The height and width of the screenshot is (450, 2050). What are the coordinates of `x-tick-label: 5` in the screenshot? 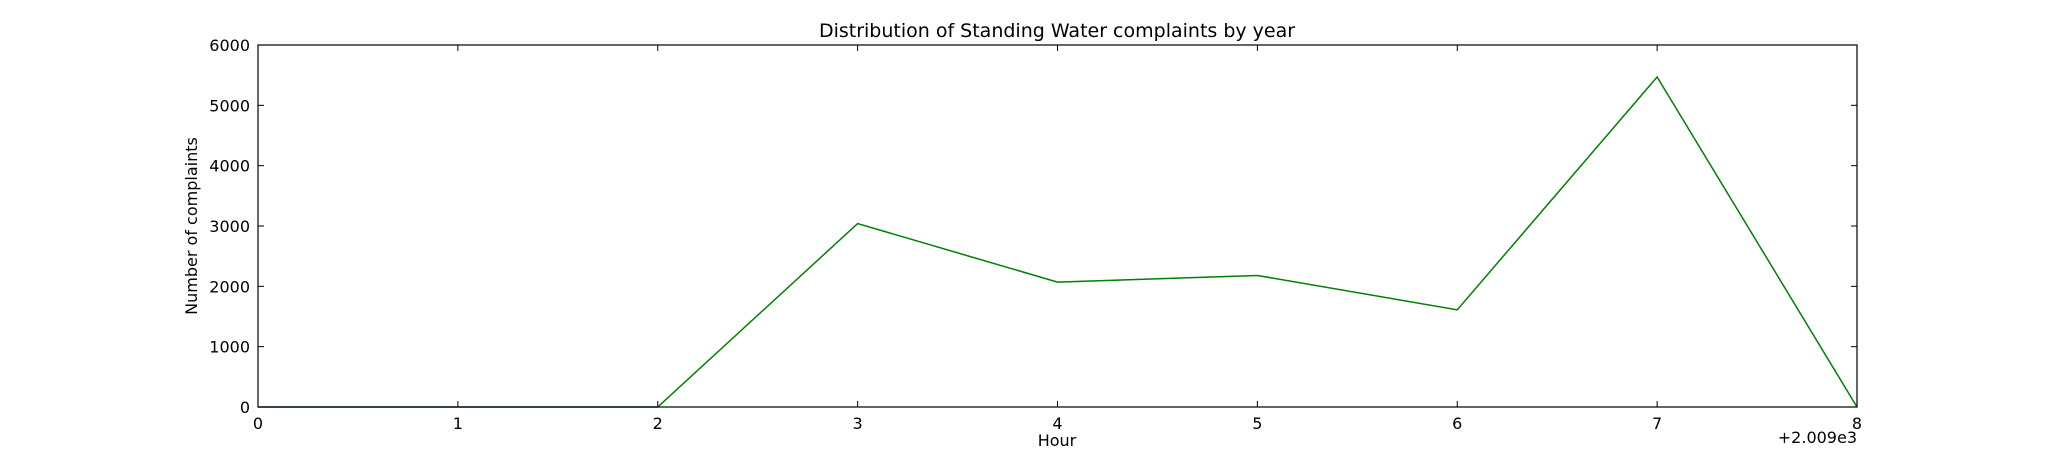 It's located at (1257, 423).